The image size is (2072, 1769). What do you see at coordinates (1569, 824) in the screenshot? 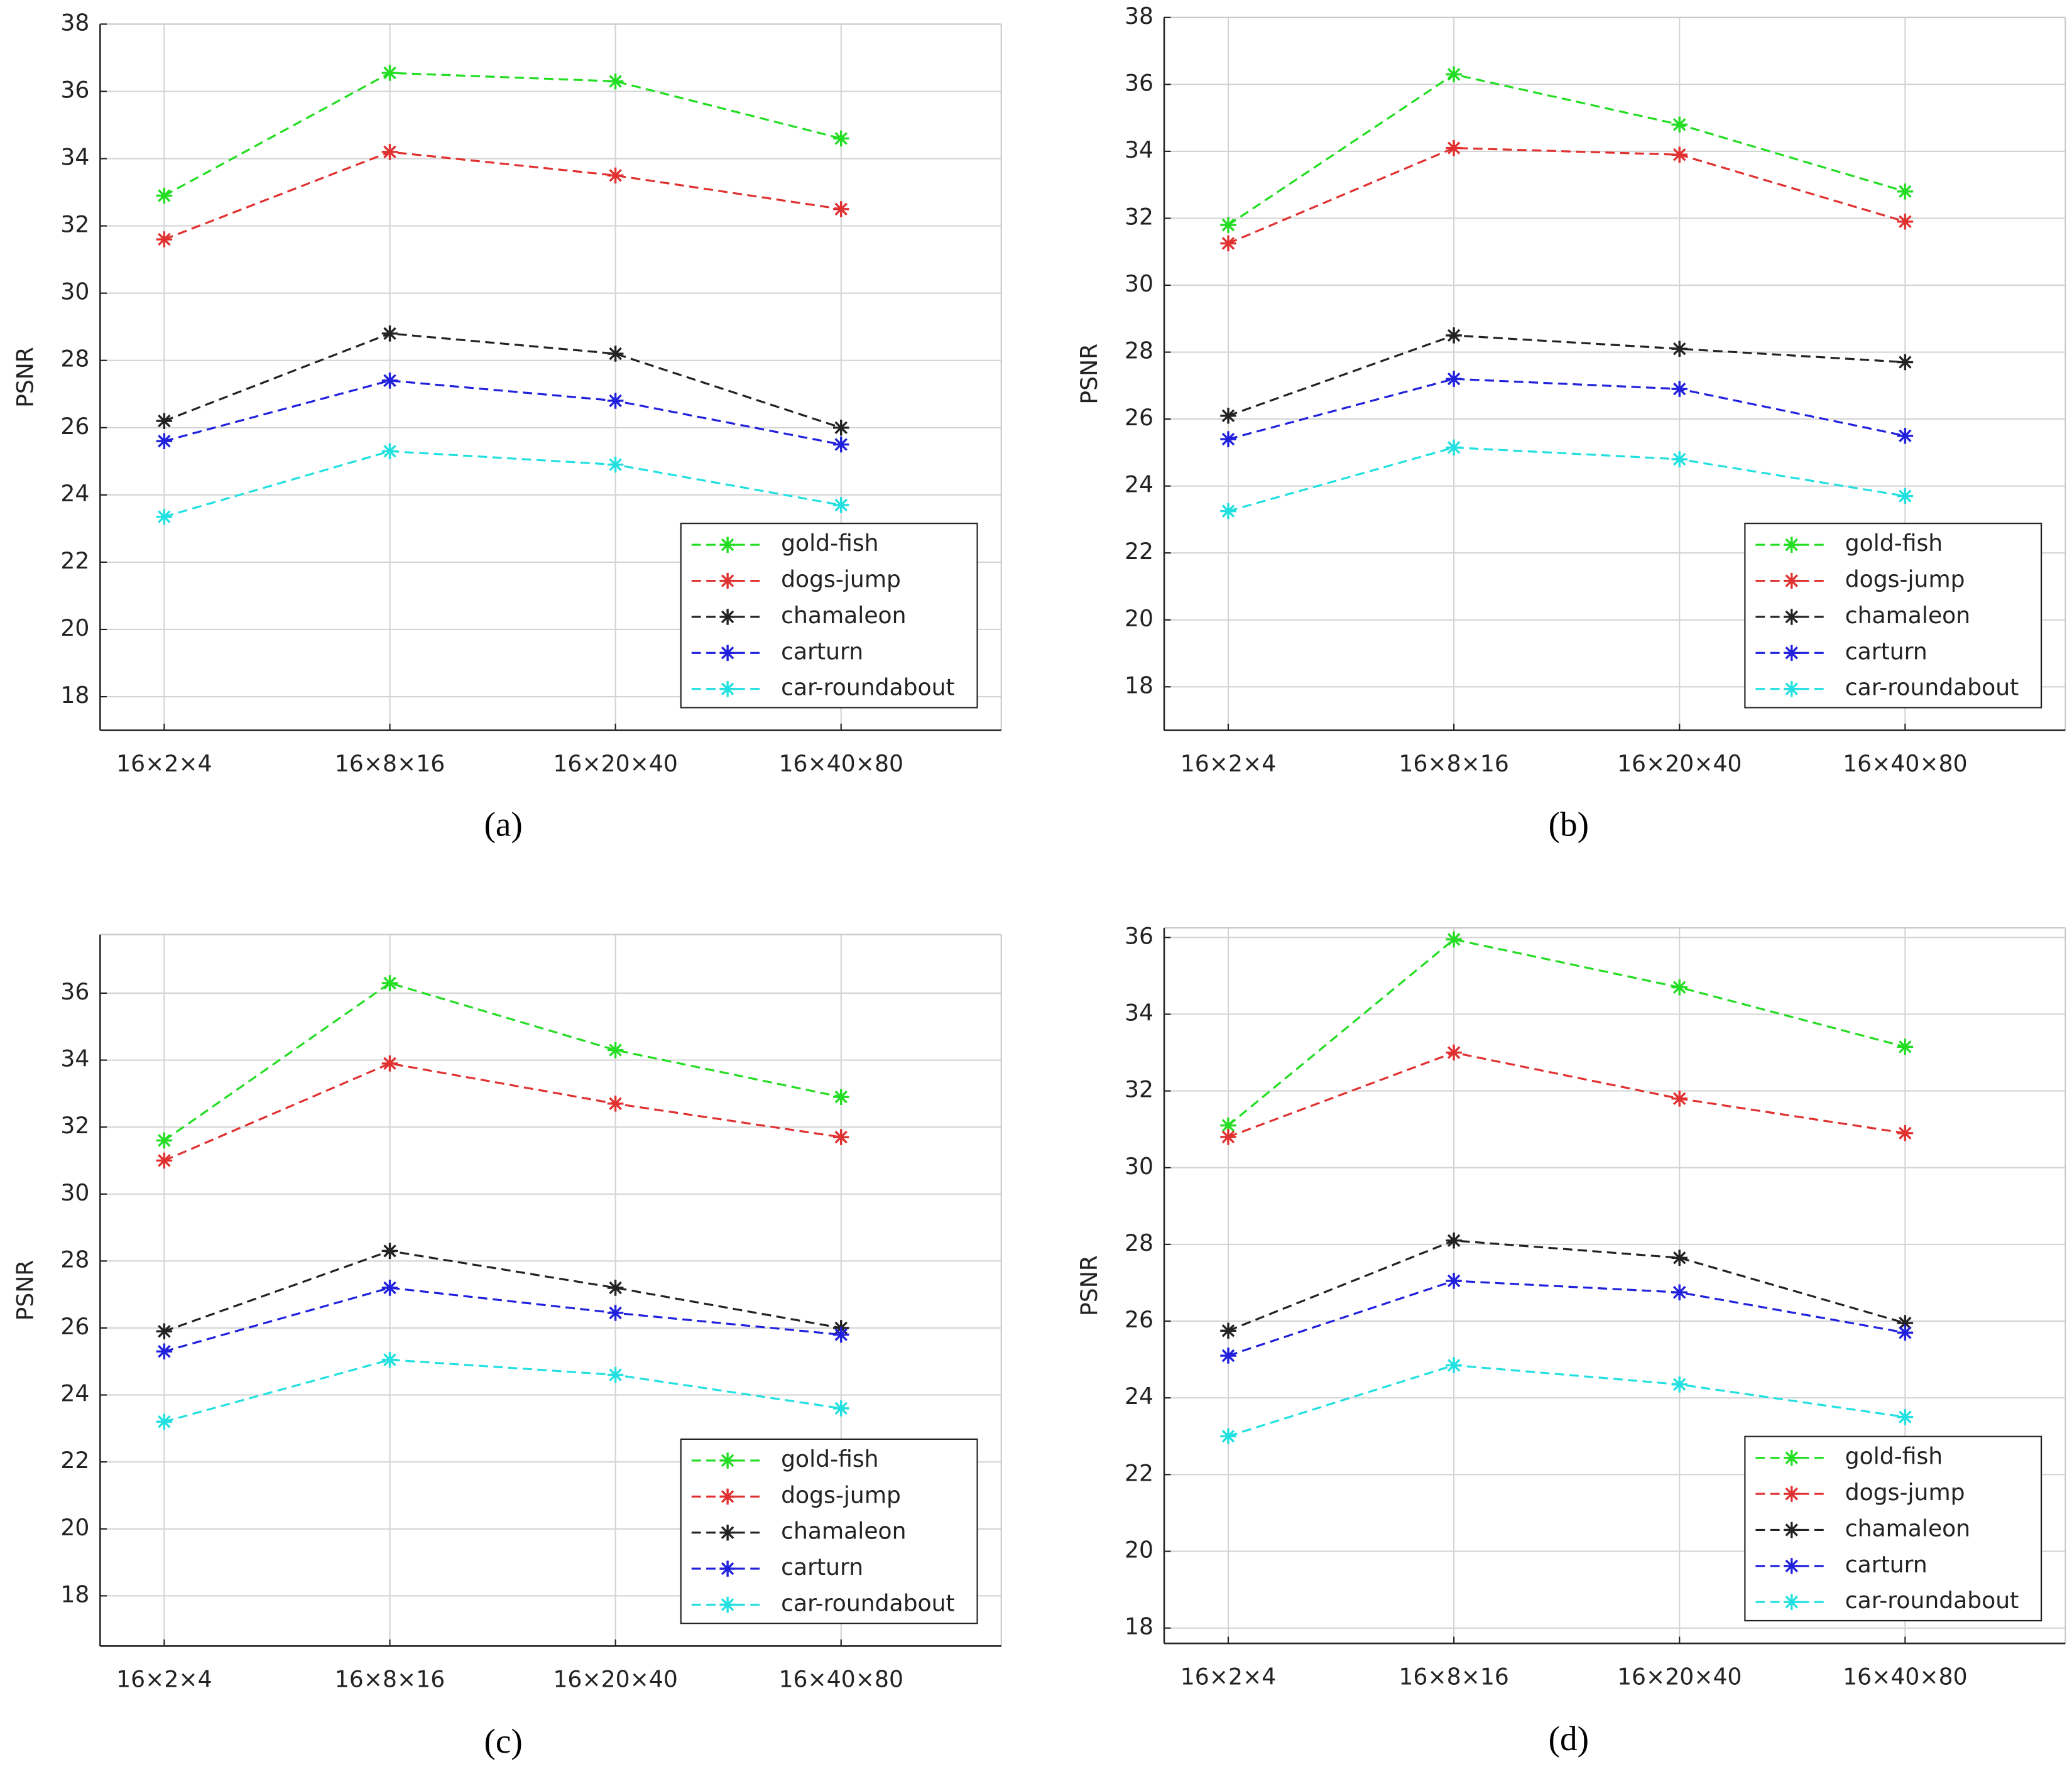
I see `panel-label: (b)` at bounding box center [1569, 824].